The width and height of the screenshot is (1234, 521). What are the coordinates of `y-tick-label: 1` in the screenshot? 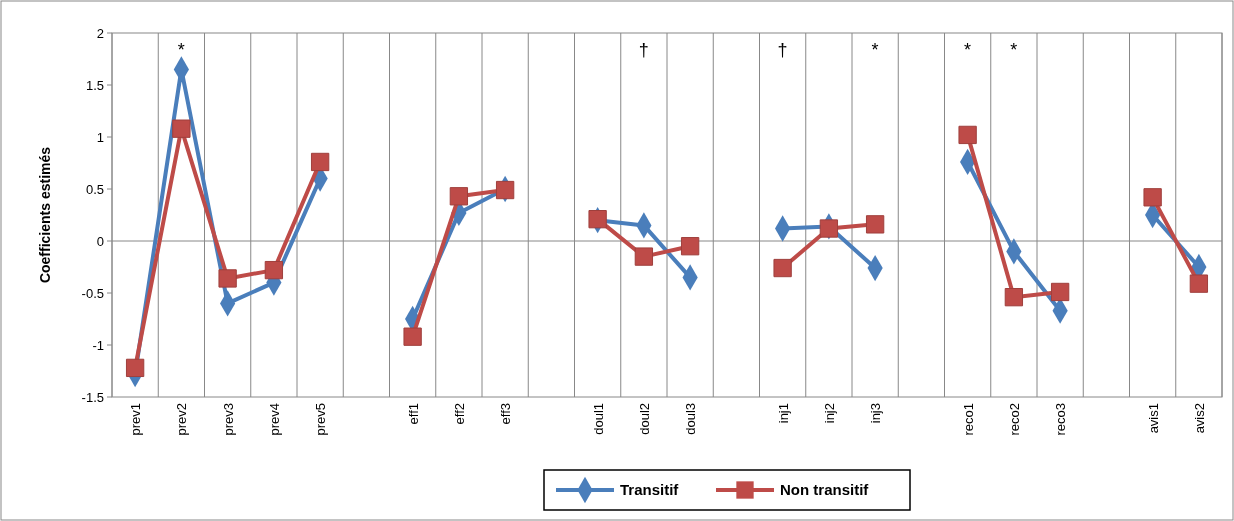 It's located at (100, 137).